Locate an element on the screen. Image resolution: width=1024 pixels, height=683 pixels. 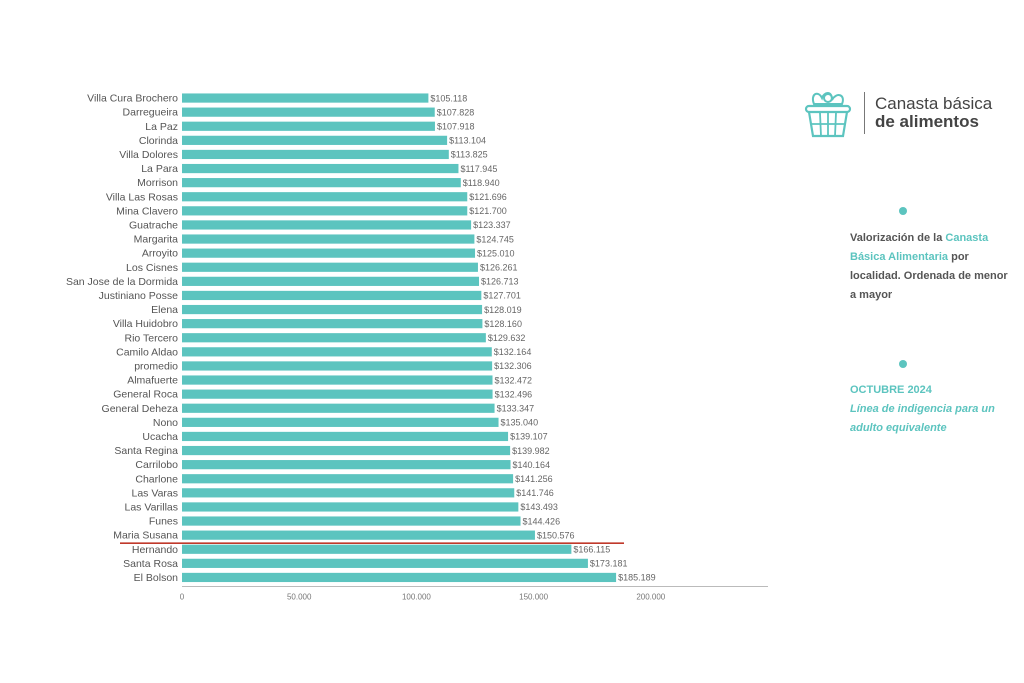
category-label: Rio Tercero is located at coordinates (152, 338).